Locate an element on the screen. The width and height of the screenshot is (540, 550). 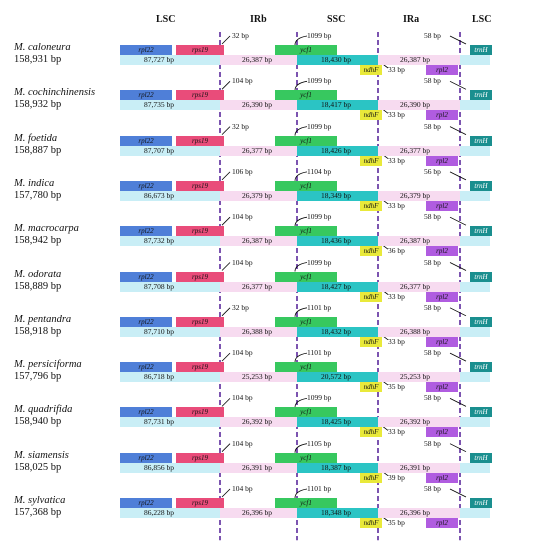
ycf1-extension-bp: 1099 bp is located at coordinates (319, 81).